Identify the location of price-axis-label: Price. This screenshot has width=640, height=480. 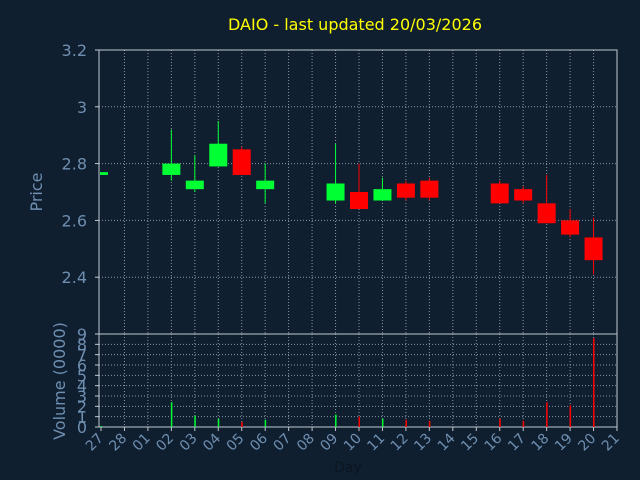
(36, 191).